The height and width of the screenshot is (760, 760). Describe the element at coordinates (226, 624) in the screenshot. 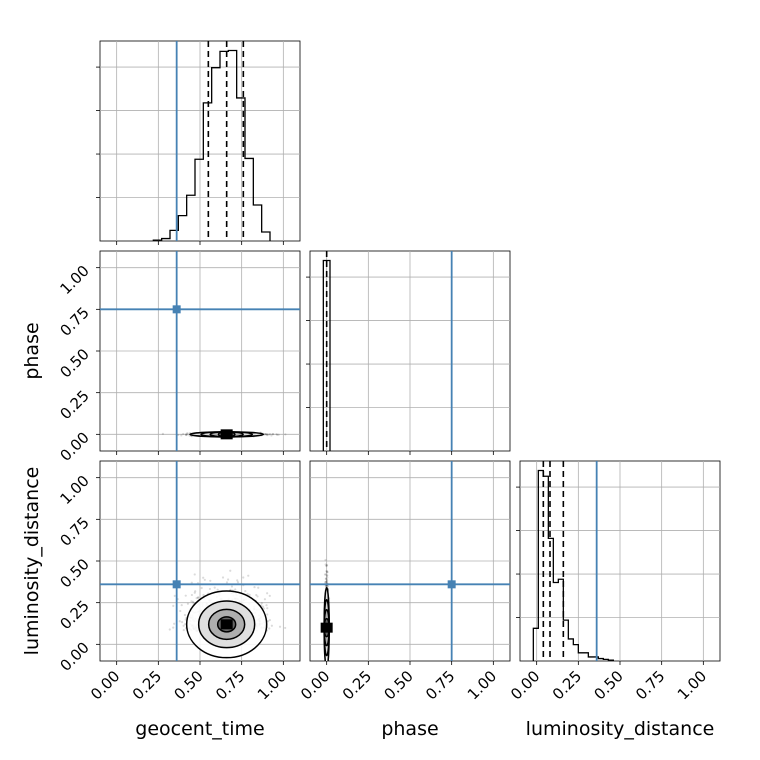

I see `density-peak` at that location.